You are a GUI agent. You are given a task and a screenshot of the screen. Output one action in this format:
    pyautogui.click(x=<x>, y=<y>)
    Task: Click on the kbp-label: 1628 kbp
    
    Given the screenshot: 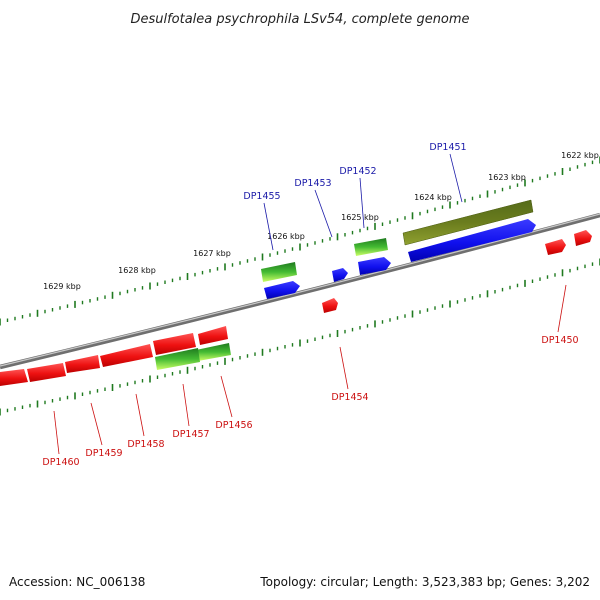 What is the action you would take?
    pyautogui.click(x=137, y=270)
    